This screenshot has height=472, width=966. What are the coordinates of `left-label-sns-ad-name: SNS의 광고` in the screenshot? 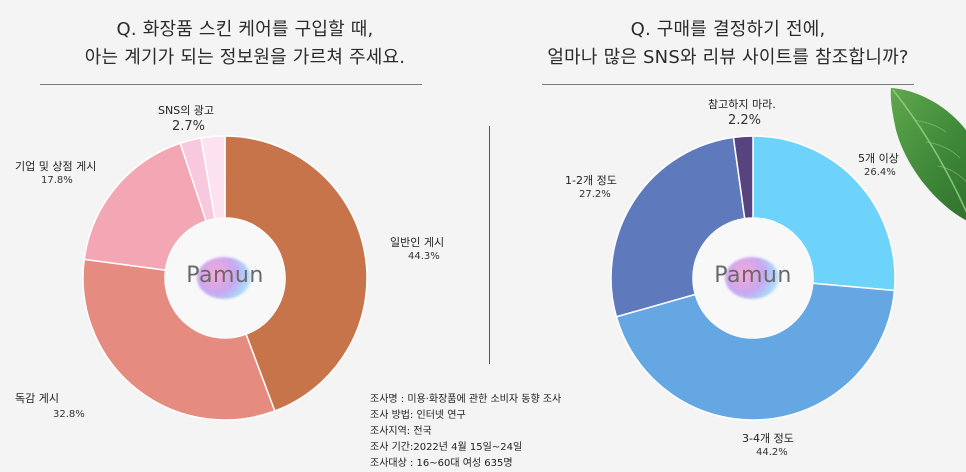 It's located at (186, 110).